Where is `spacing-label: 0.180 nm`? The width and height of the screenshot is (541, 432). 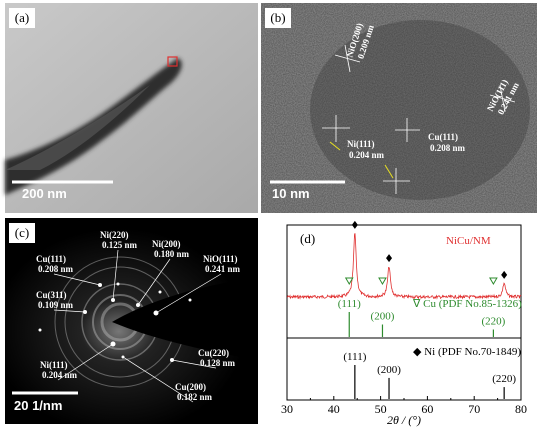 spacing-label: 0.180 nm is located at coordinates (172, 254).